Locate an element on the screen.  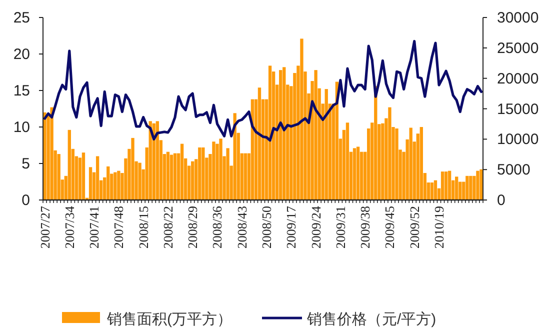
x-tick-label: 2009/31 is located at coordinates (340, 227).